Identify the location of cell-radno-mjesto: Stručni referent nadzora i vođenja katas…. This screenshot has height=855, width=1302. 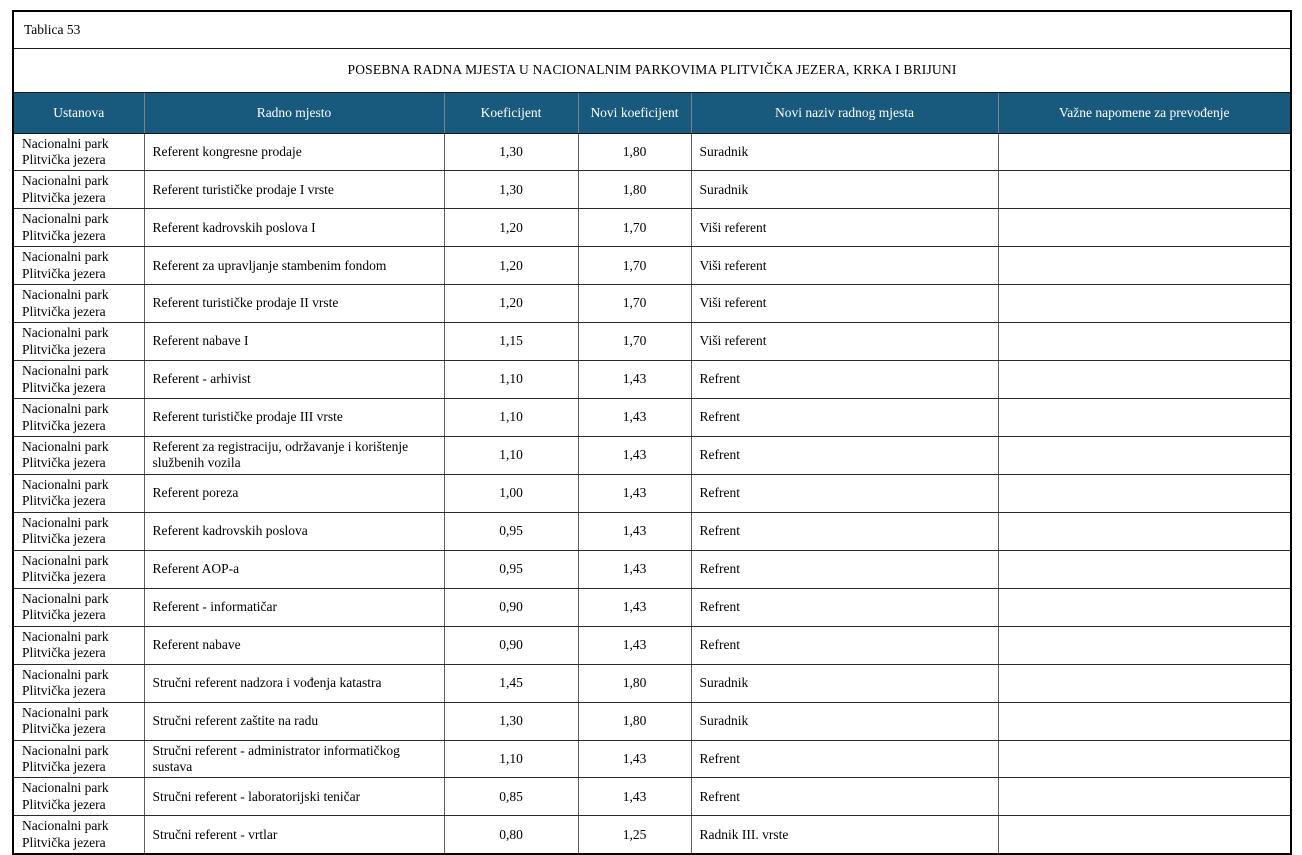
(294, 683).